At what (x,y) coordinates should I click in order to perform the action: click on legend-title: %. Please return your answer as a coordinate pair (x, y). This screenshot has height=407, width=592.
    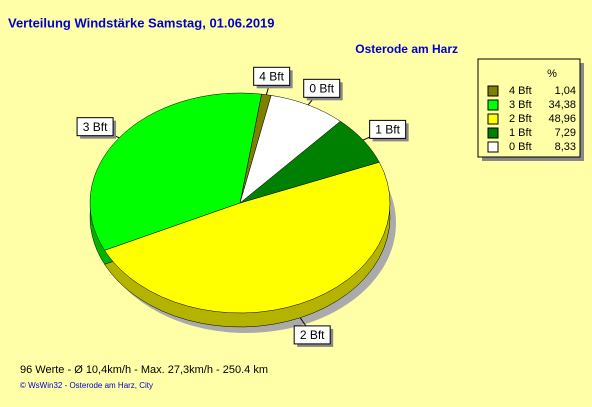
    Looking at the image, I should click on (552, 74).